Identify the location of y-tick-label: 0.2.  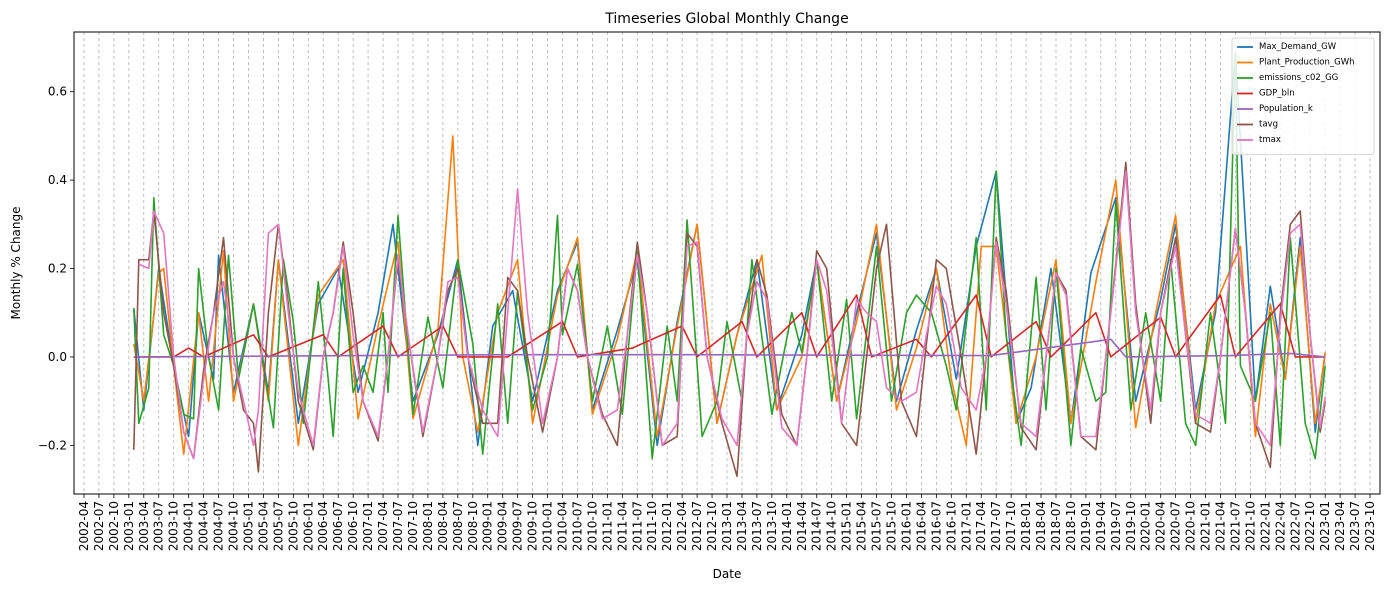
(57, 269).